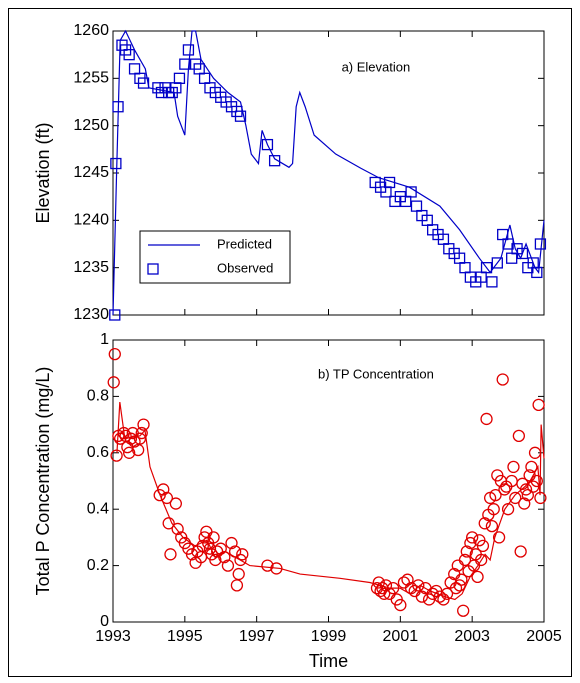 The height and width of the screenshot is (683, 580). I want to click on legend-label: Observed, so click(245, 267).